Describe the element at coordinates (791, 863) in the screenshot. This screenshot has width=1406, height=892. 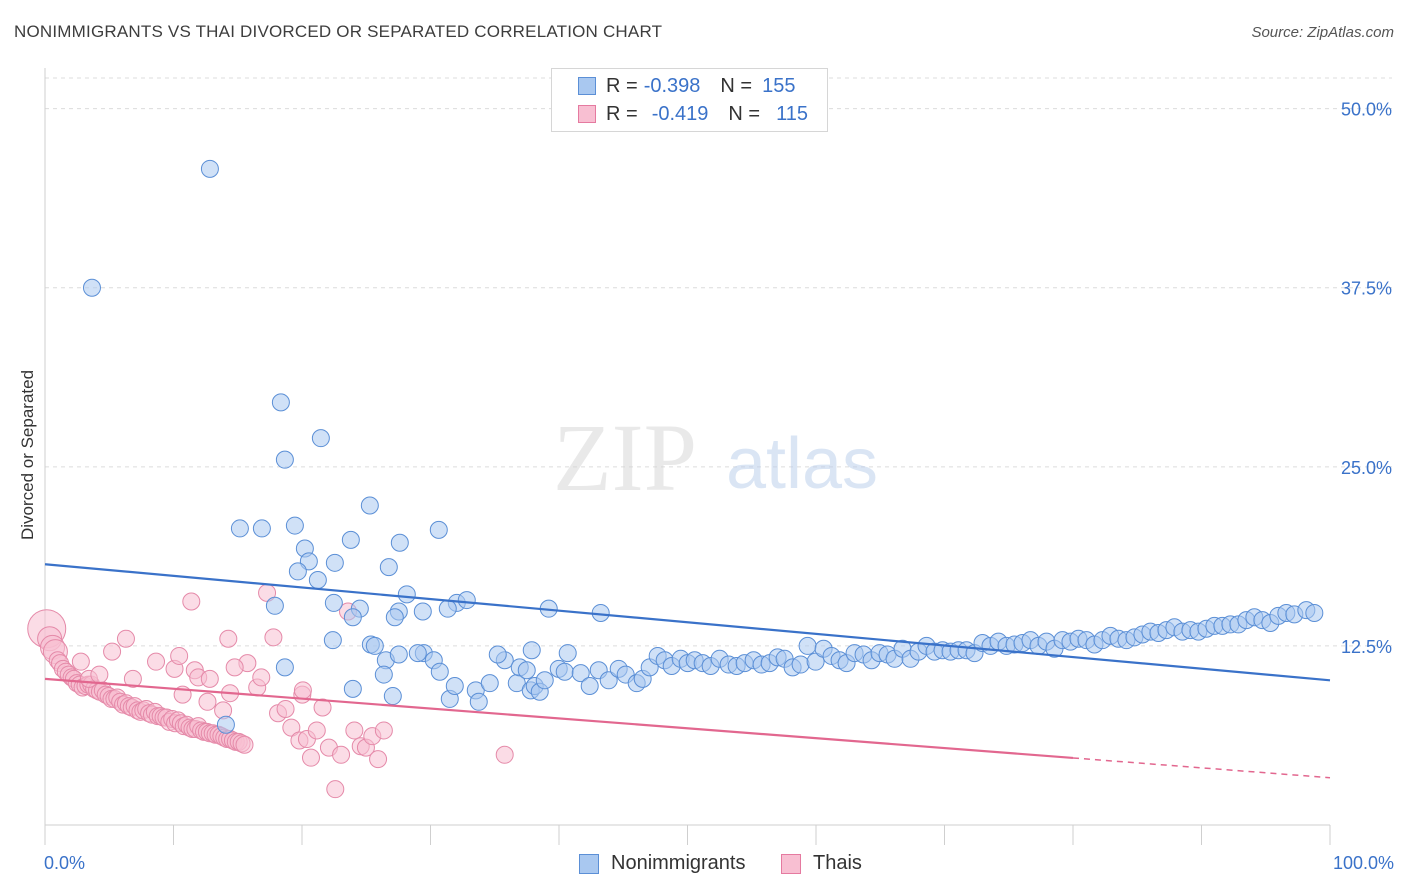
I see `bottom-legend-swatch-thais` at that location.